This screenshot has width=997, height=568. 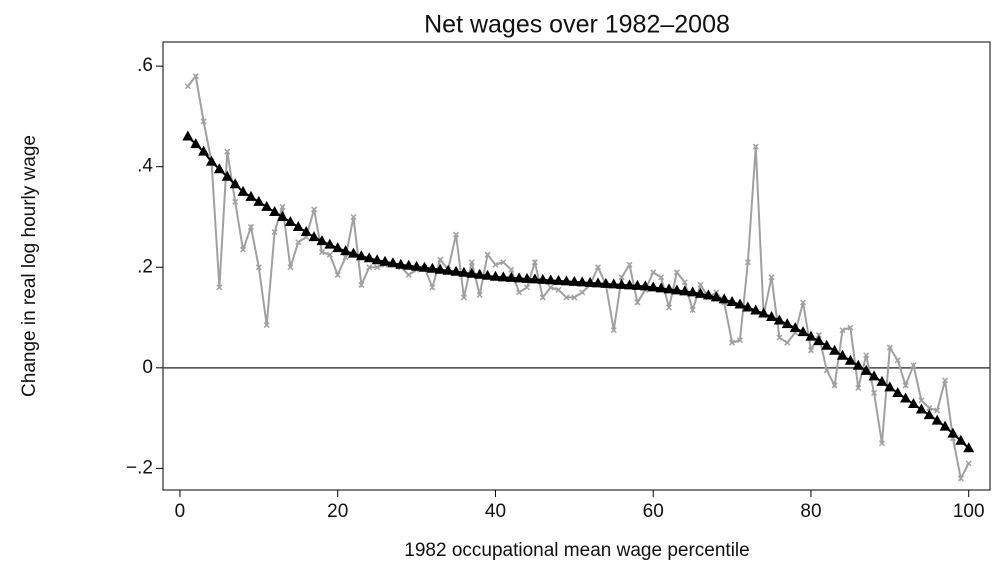 What do you see at coordinates (495, 511) in the screenshot?
I see `x-tick-label: 40` at bounding box center [495, 511].